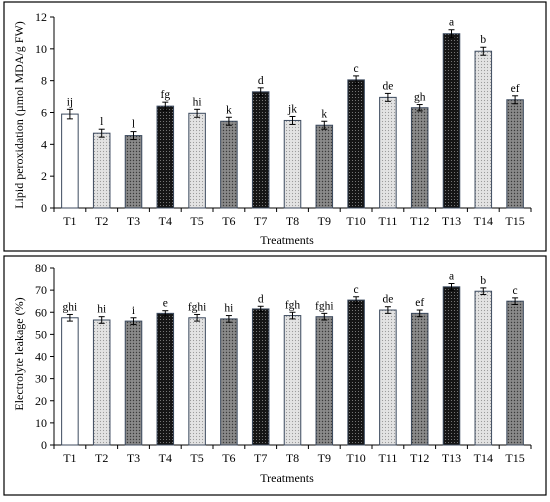 The image size is (550, 502). What do you see at coordinates (165, 458) in the screenshot?
I see `x-tick-label: T4` at bounding box center [165, 458].